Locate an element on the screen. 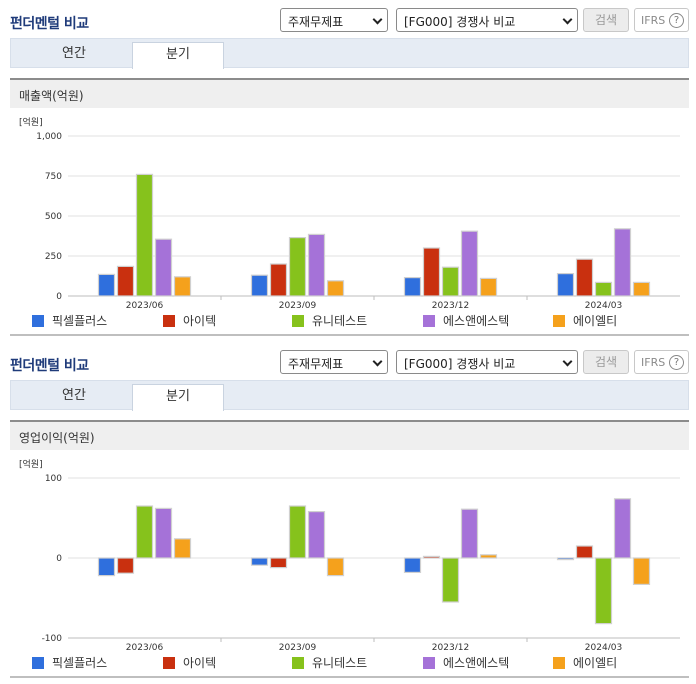 The width and height of the screenshot is (696, 684). panel-header: 펀더멘털 비교 주재무제표 [FG000] 경쟁사 비교 검색 IFRS ? is located at coordinates (348, 19).